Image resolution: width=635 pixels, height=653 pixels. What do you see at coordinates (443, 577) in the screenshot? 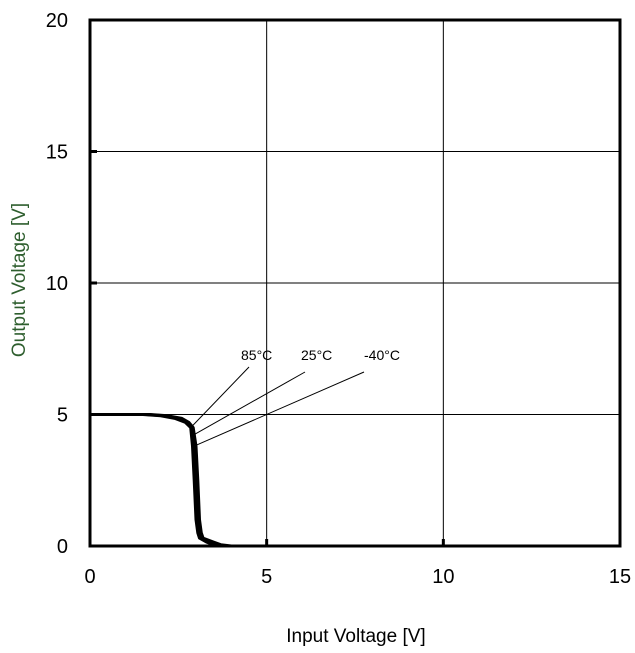
I see `x-tick-label: 10` at bounding box center [443, 577].